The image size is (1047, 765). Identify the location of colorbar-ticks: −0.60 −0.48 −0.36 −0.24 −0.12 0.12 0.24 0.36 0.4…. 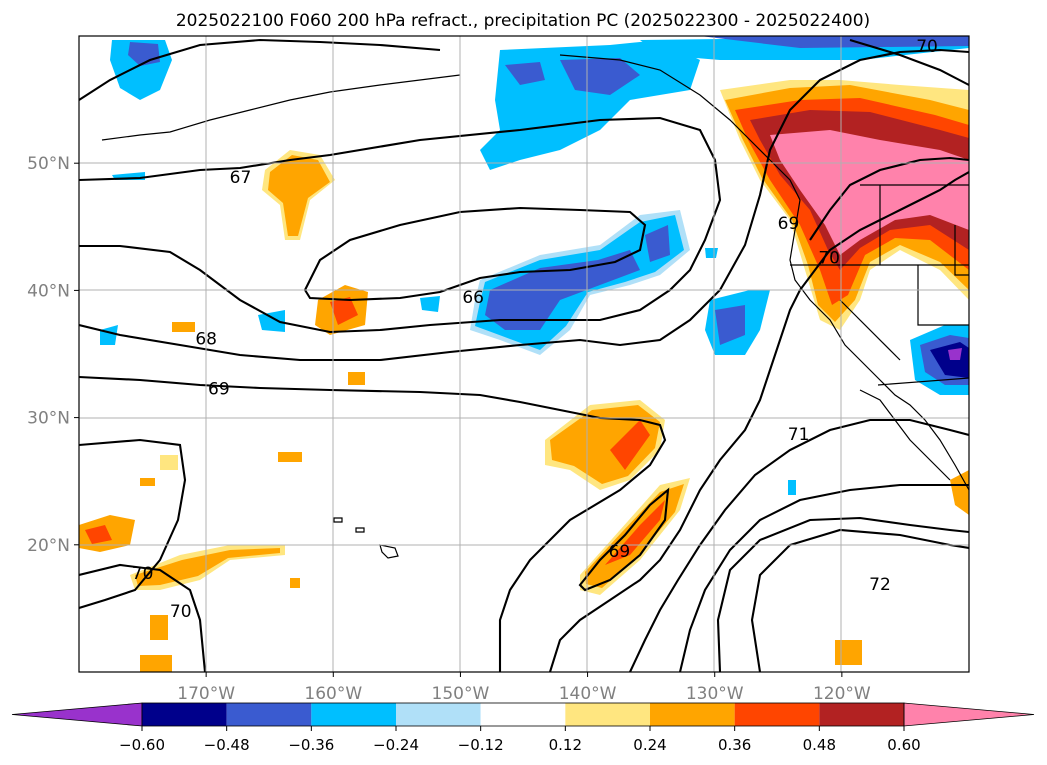
(520, 740).